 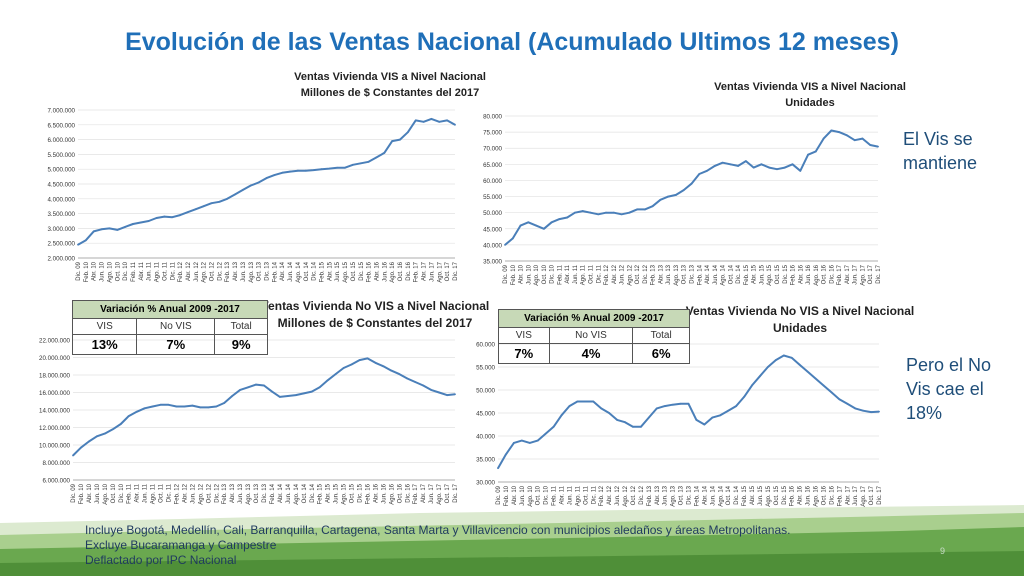 I want to click on x-tick-label: Oct. 10, so click(x=118, y=271).